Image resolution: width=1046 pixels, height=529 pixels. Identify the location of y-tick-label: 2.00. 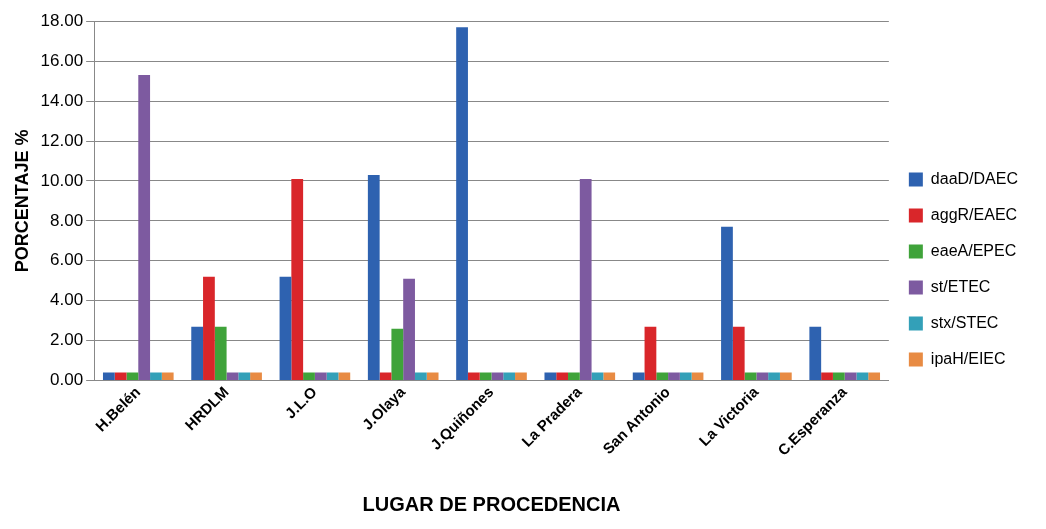
(67, 340).